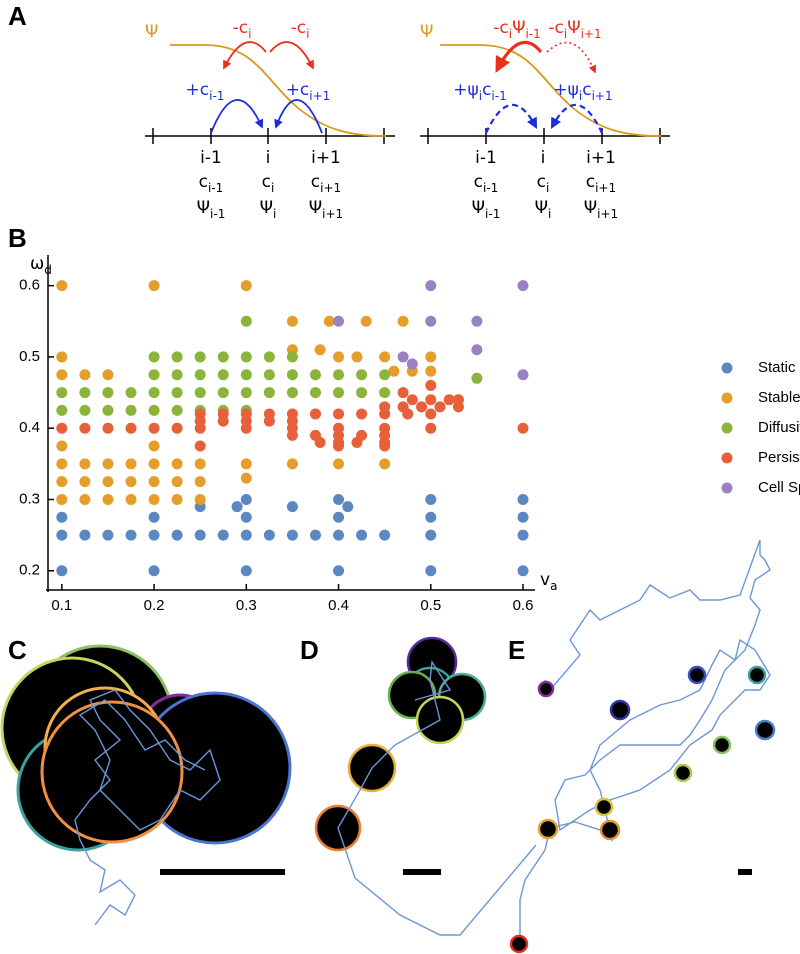 The width and height of the screenshot is (800, 954). Describe the element at coordinates (430, 605) in the screenshot. I see `x-tick-label: 0.5` at that location.